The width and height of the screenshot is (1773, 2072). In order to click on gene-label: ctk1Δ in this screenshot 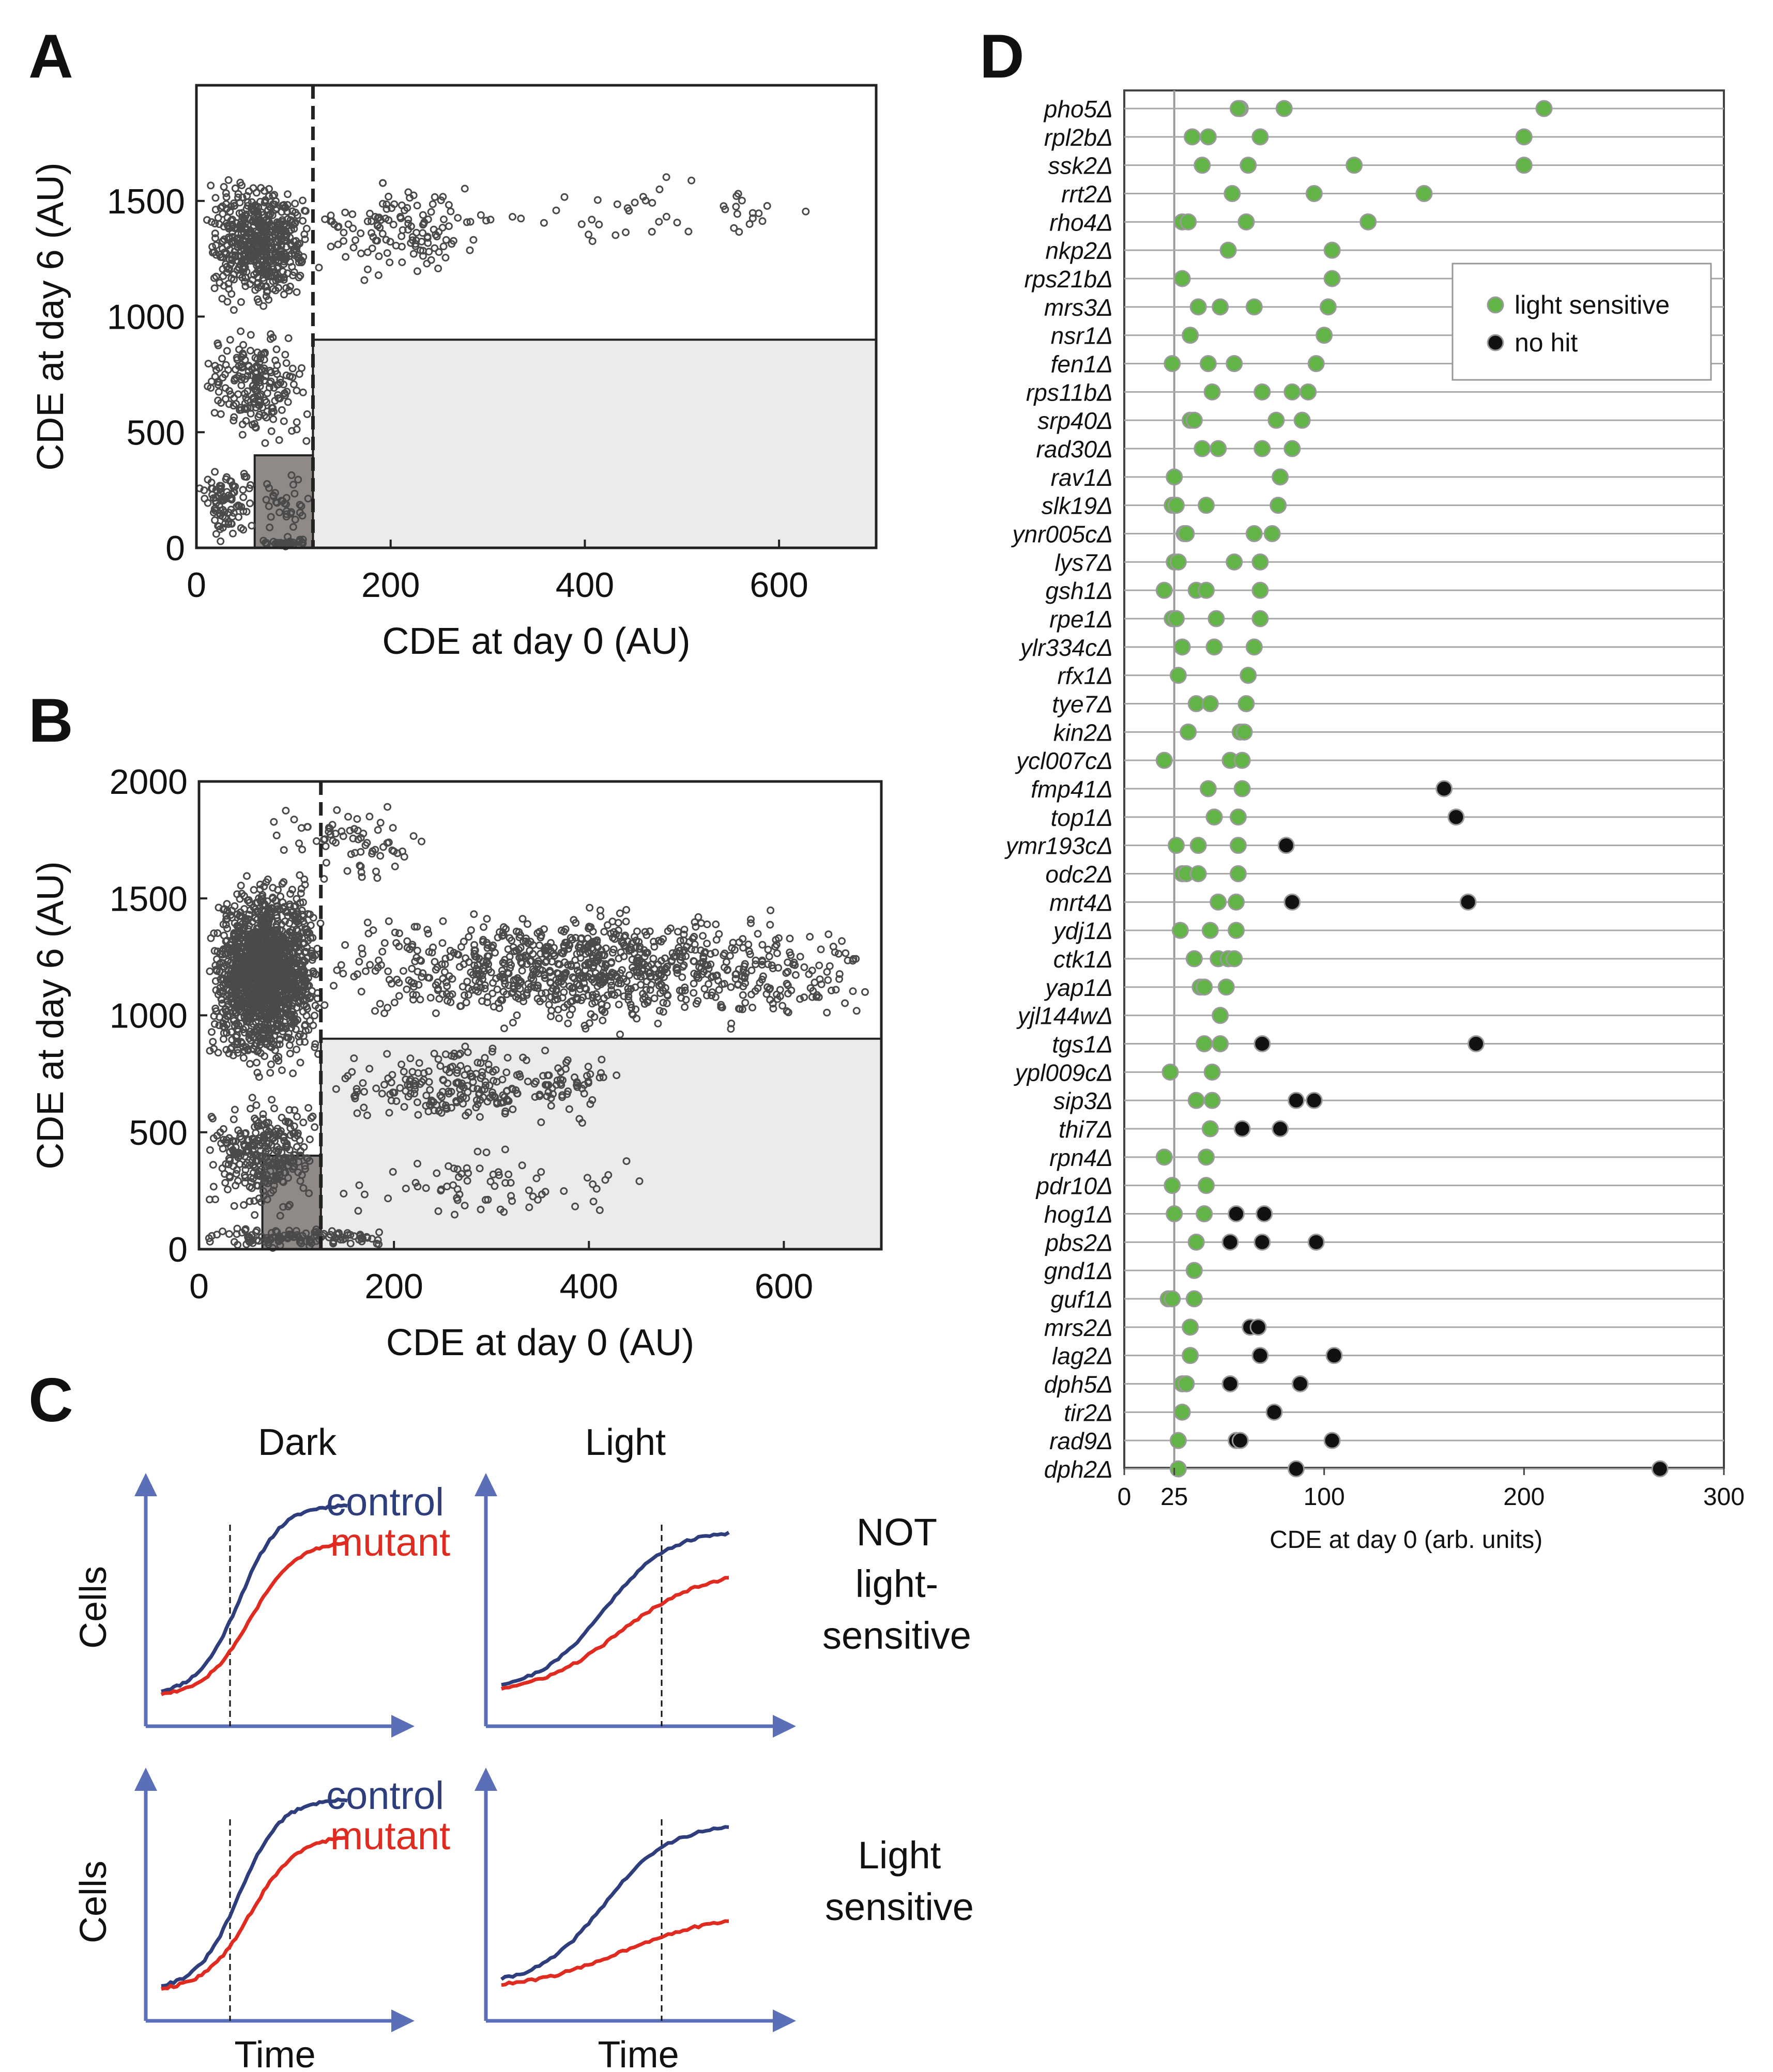, I will do `click(1083, 959)`.